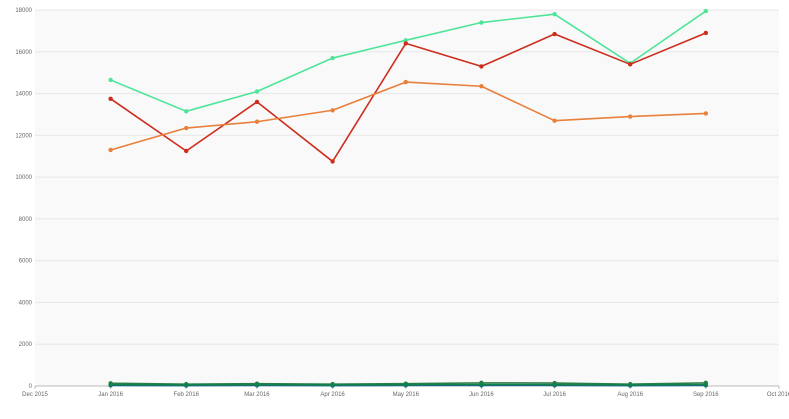  Describe the element at coordinates (23, 11) in the screenshot. I see `y-tick-label: 18000` at that location.